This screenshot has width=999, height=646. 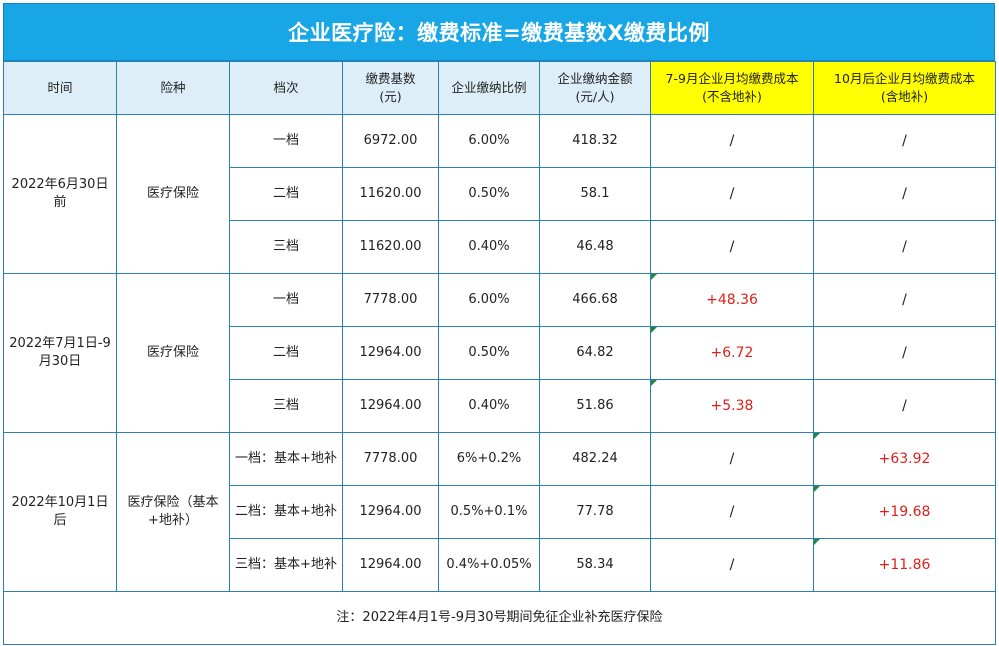 What do you see at coordinates (286, 88) in the screenshot?
I see `header-tier: 档次` at bounding box center [286, 88].